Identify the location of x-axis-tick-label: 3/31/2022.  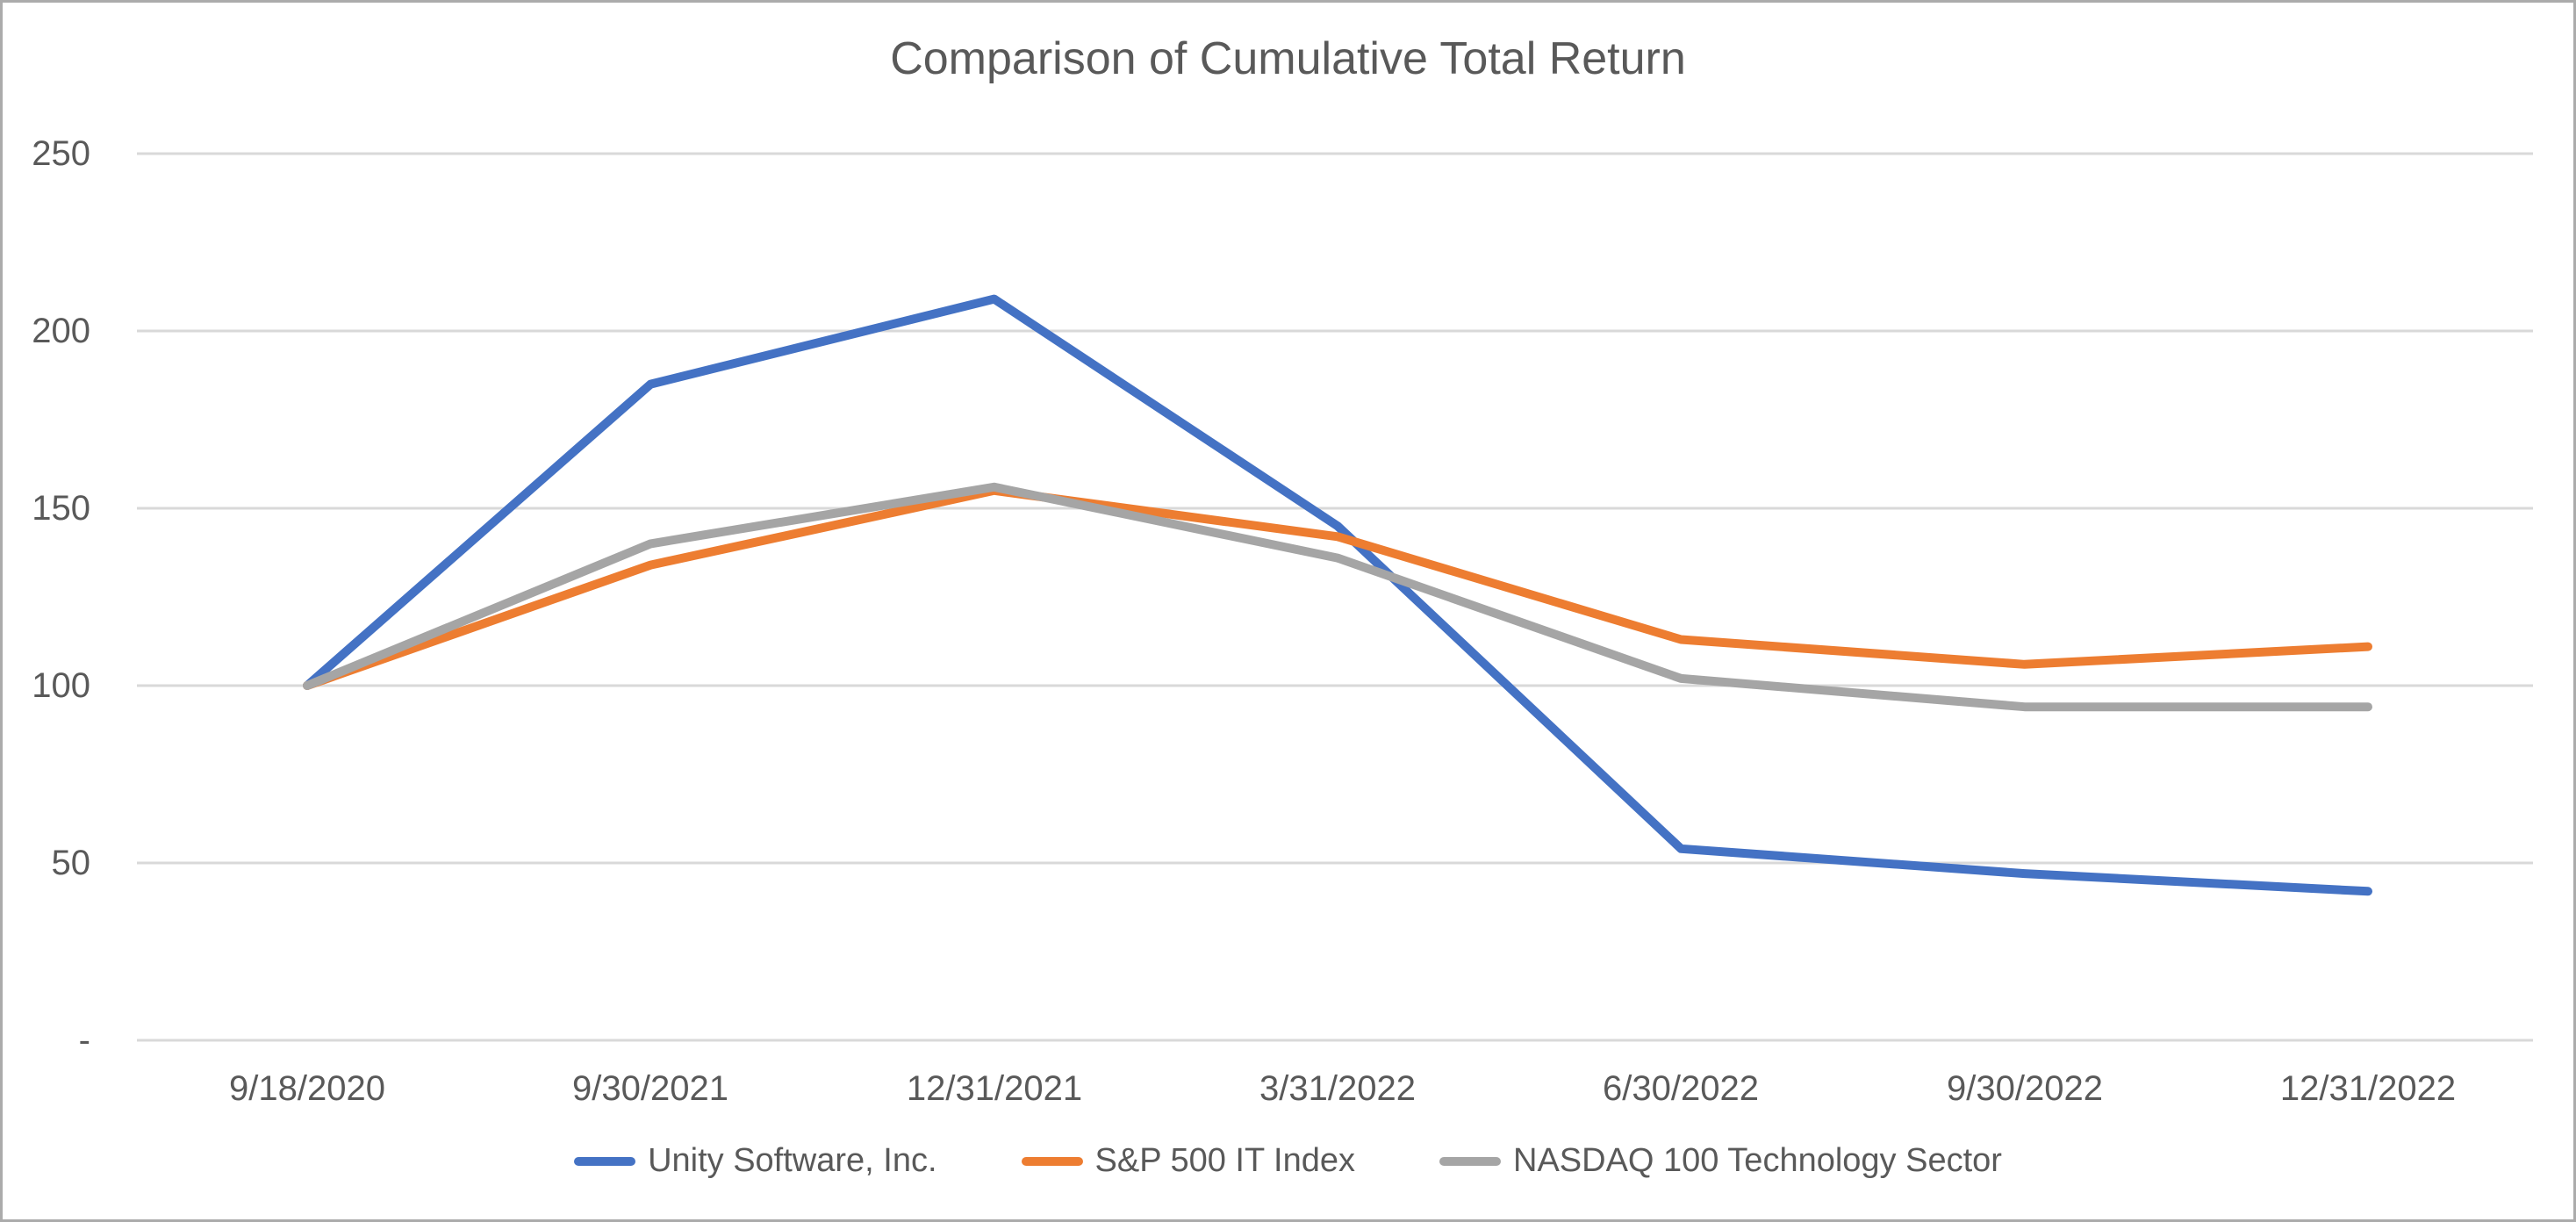
(1338, 1089).